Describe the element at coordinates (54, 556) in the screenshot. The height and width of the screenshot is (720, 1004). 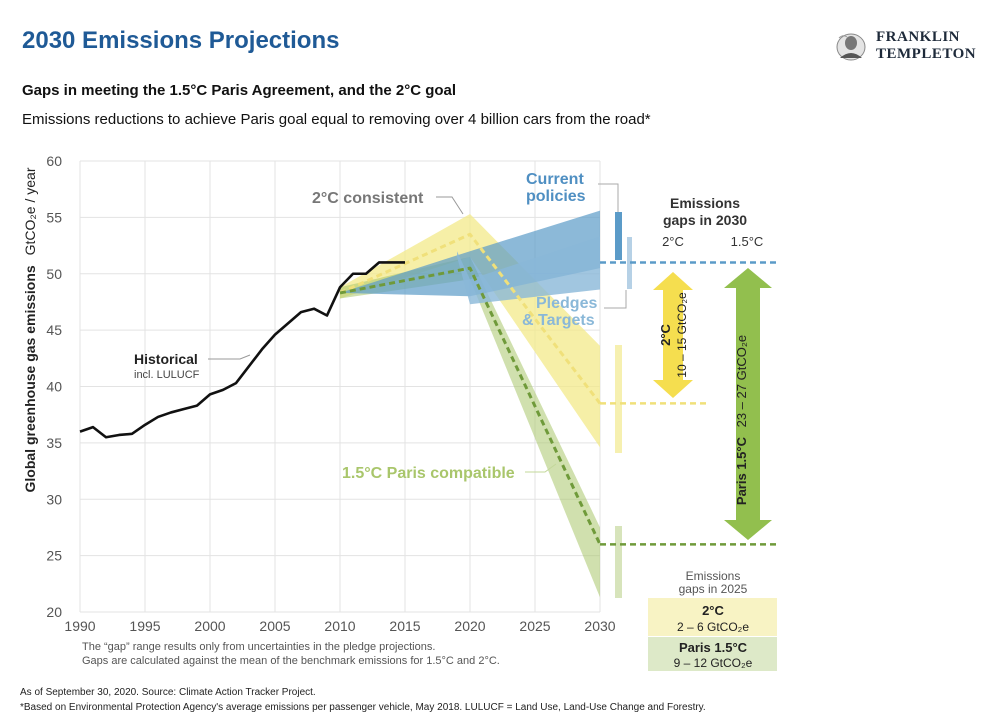
I see `y-tick-25: 25` at that location.